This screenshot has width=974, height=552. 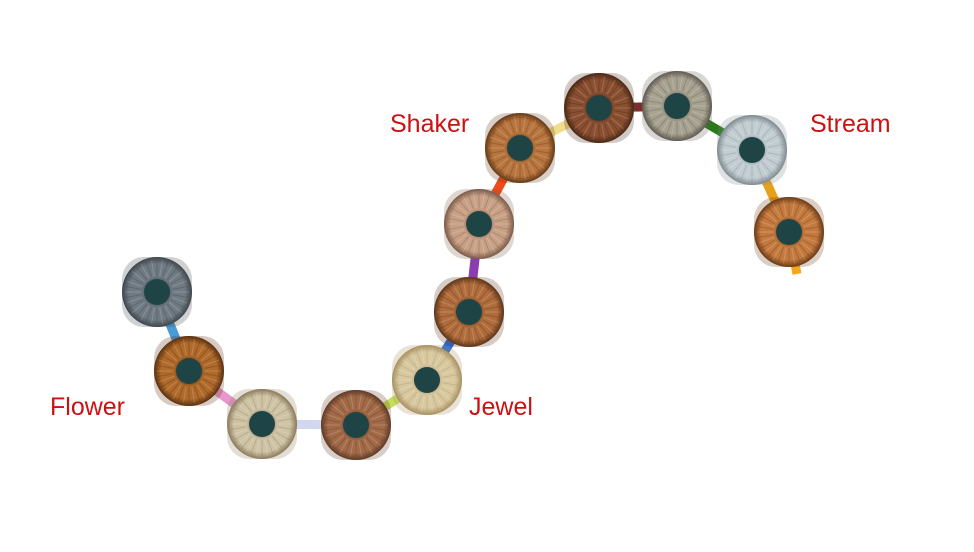 What do you see at coordinates (850, 124) in the screenshot?
I see `label-stream: Stream` at bounding box center [850, 124].